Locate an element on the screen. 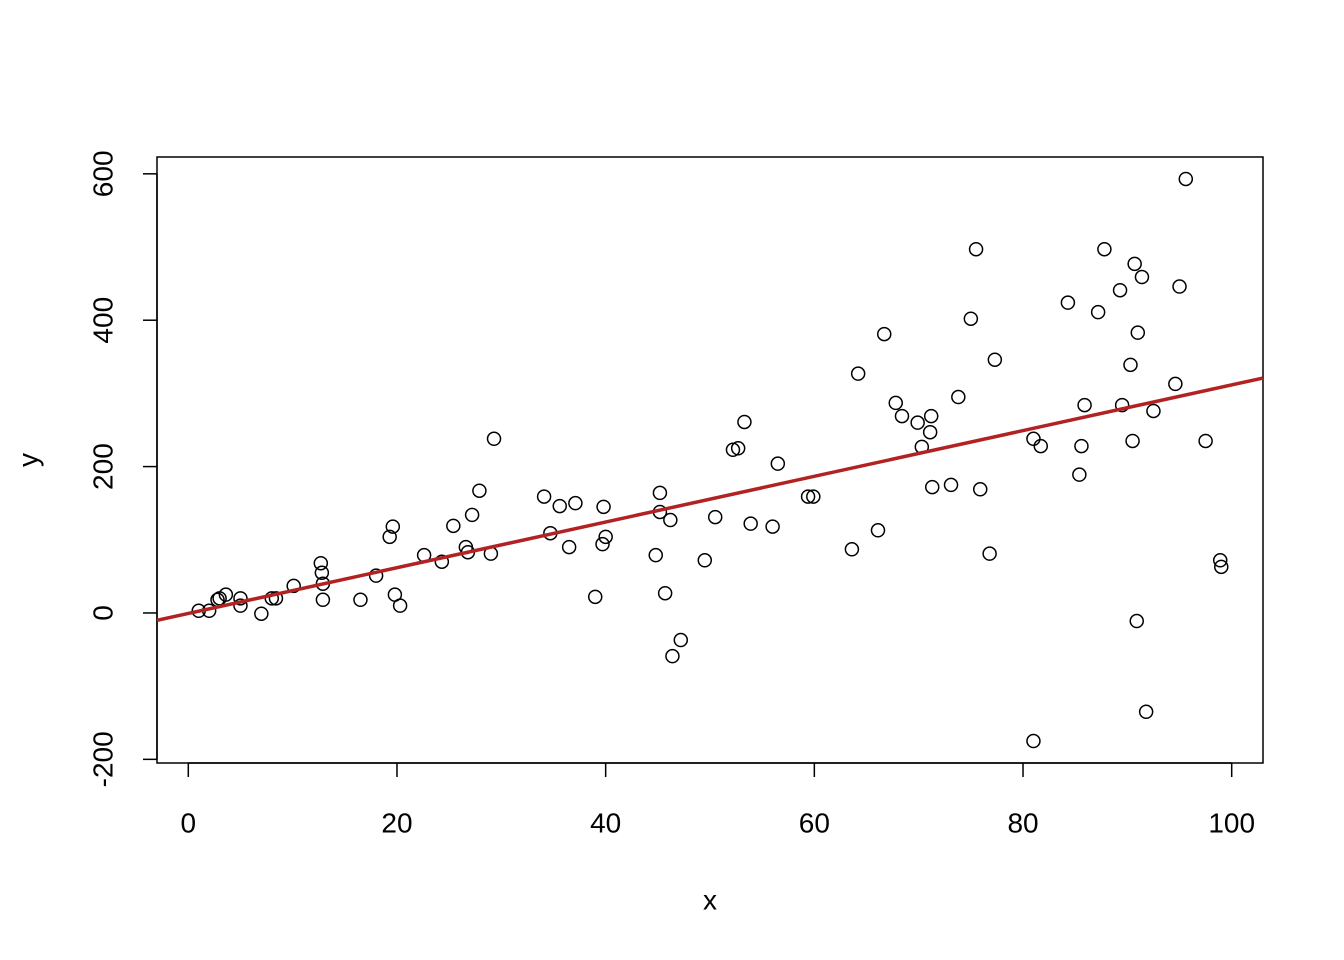 The width and height of the screenshot is (1344, 960). x-tick-label: 100 is located at coordinates (1231, 822).